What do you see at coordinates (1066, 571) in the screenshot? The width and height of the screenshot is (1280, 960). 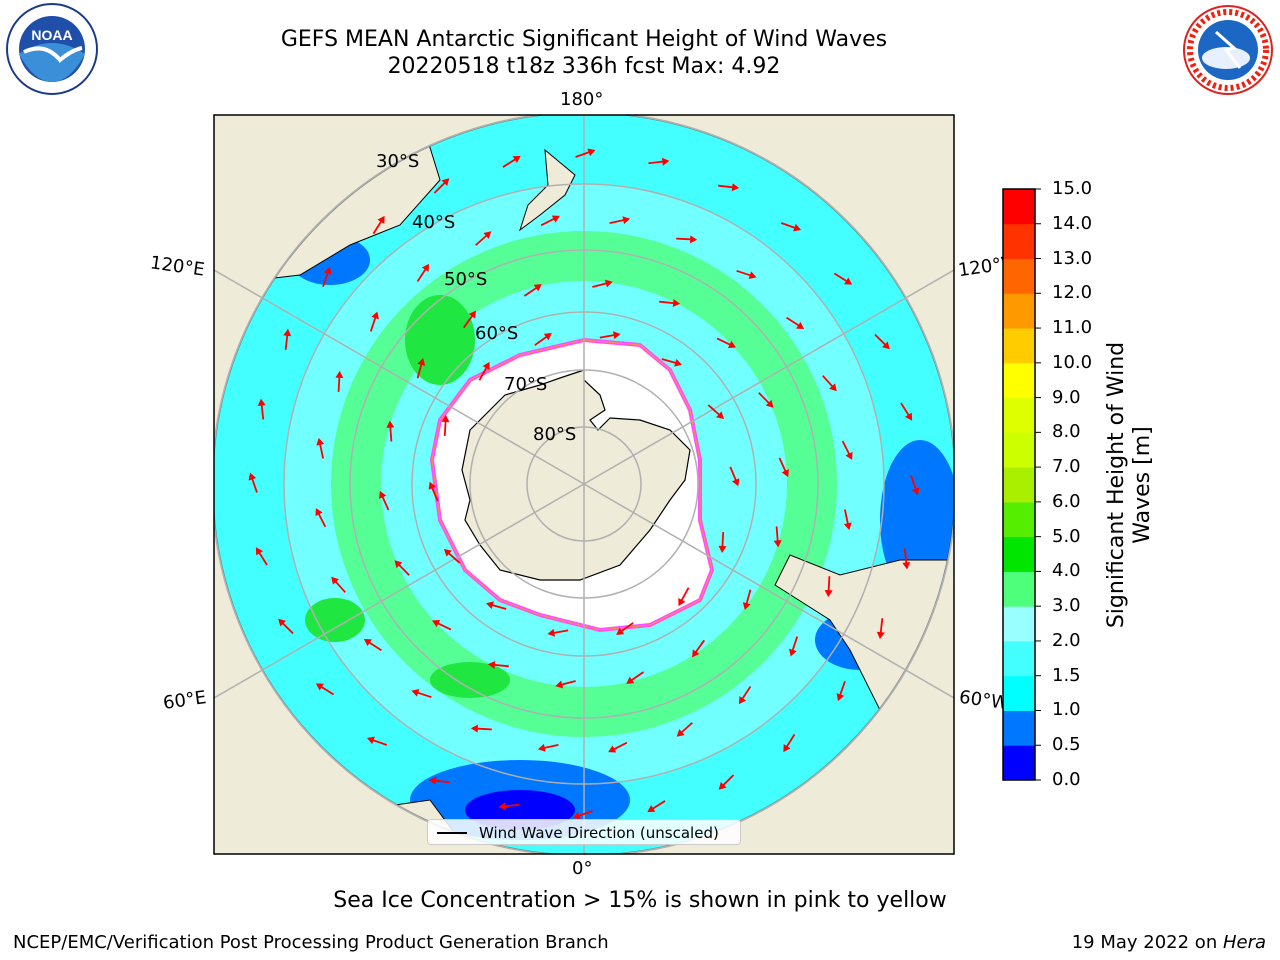 I see `colorbar-tick-label: 4.0` at bounding box center [1066, 571].